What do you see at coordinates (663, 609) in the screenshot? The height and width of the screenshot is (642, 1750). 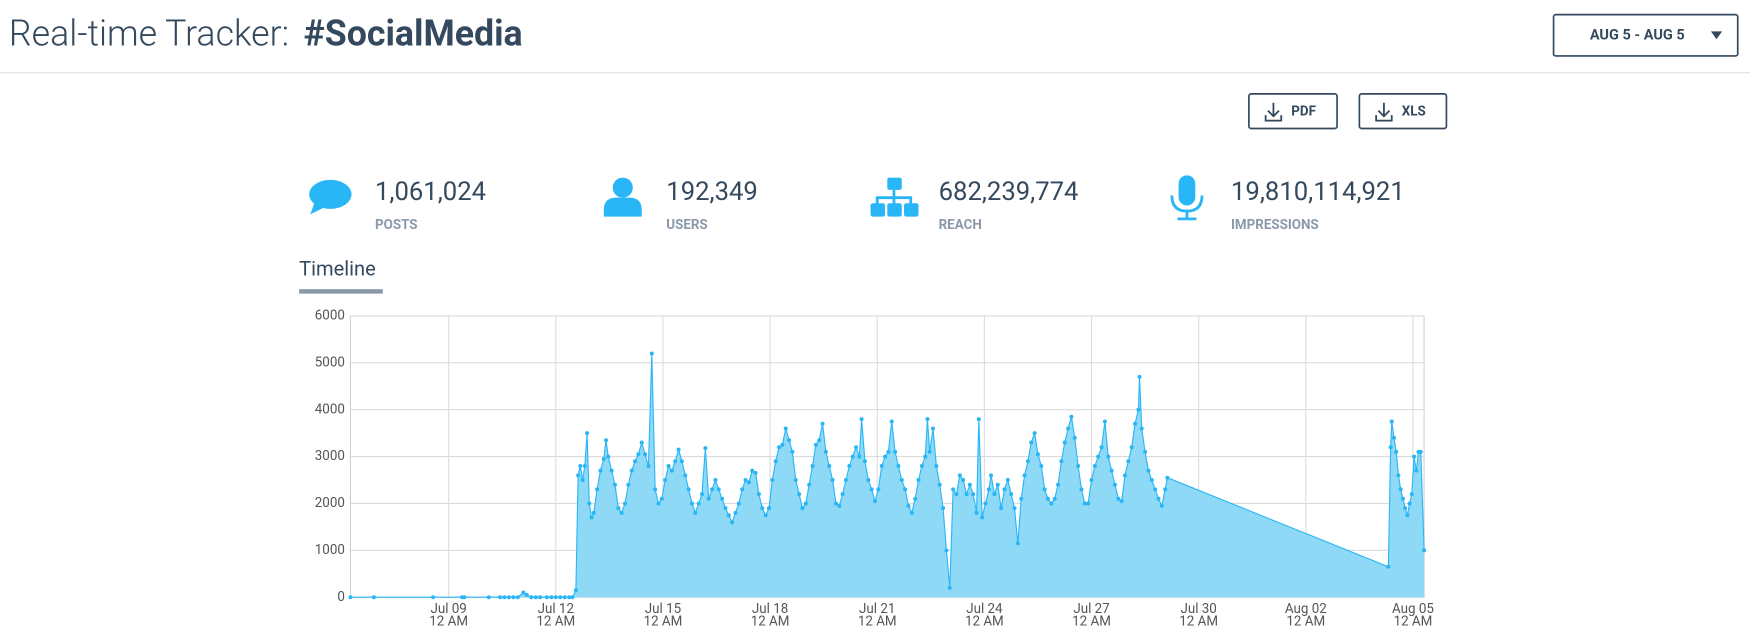 I see `x-tick-label: Jul 15` at bounding box center [663, 609].